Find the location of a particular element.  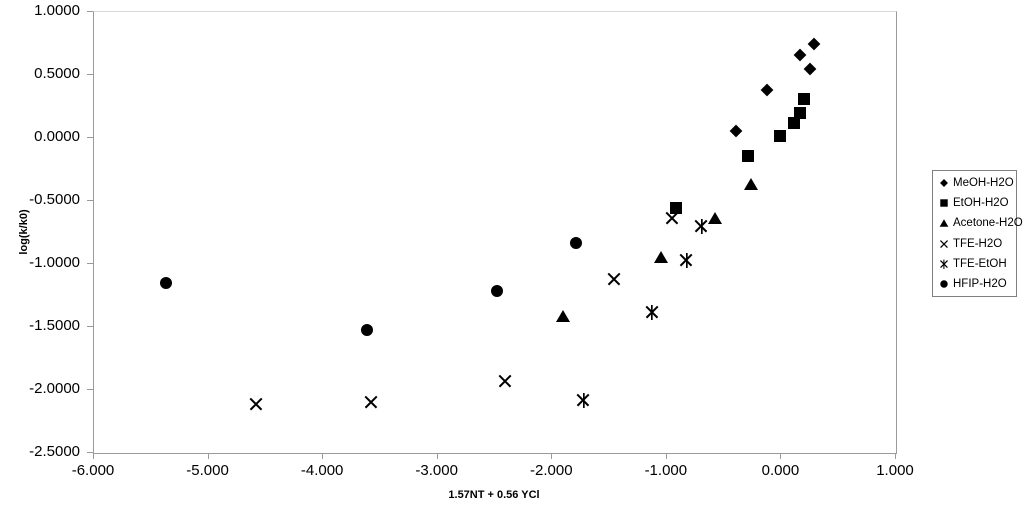

legend-item: TFE-EtOH is located at coordinates (974, 264).